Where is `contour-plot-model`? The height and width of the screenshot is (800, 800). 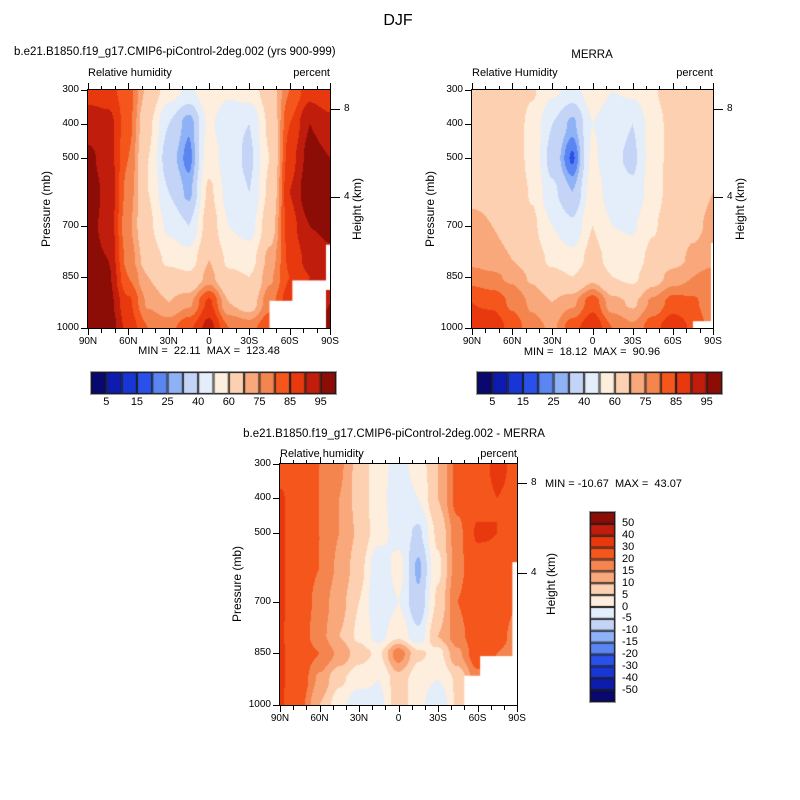
contour-plot-model is located at coordinates (208, 208).